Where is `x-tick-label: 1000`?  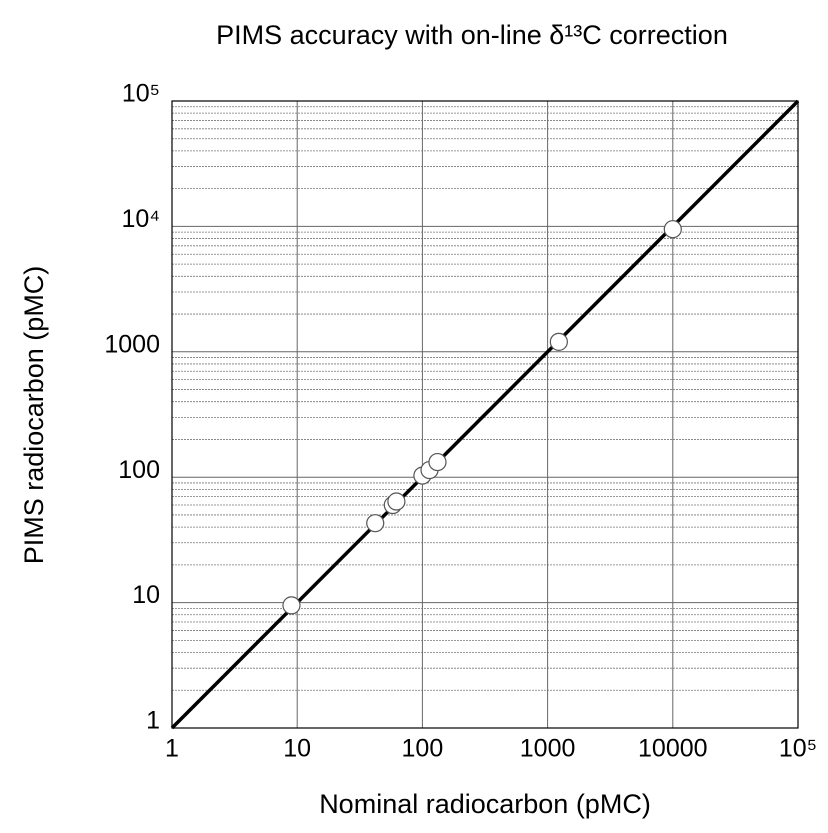
x-tick-label: 1000 is located at coordinates (548, 749).